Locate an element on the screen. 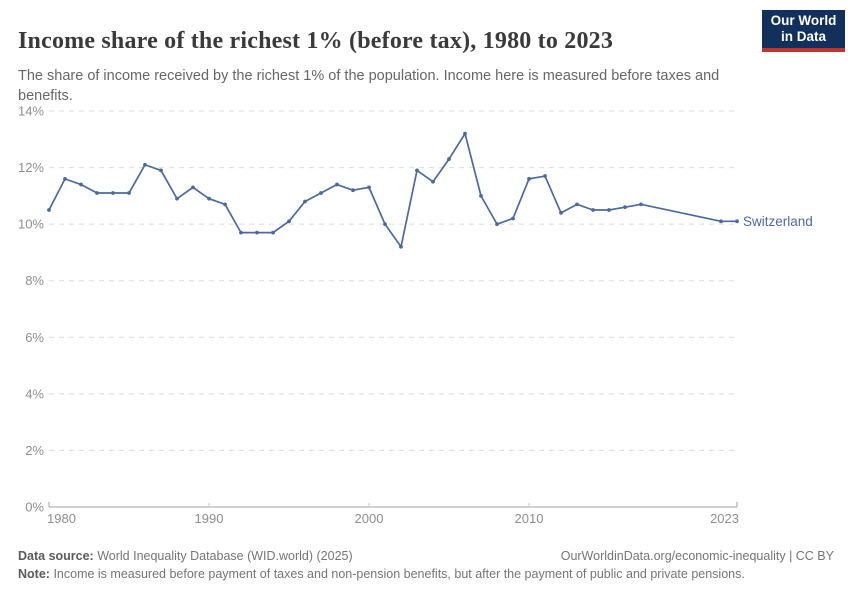 This screenshot has width=850, height=600. y-axis-tick-label: 8% is located at coordinates (34, 280).